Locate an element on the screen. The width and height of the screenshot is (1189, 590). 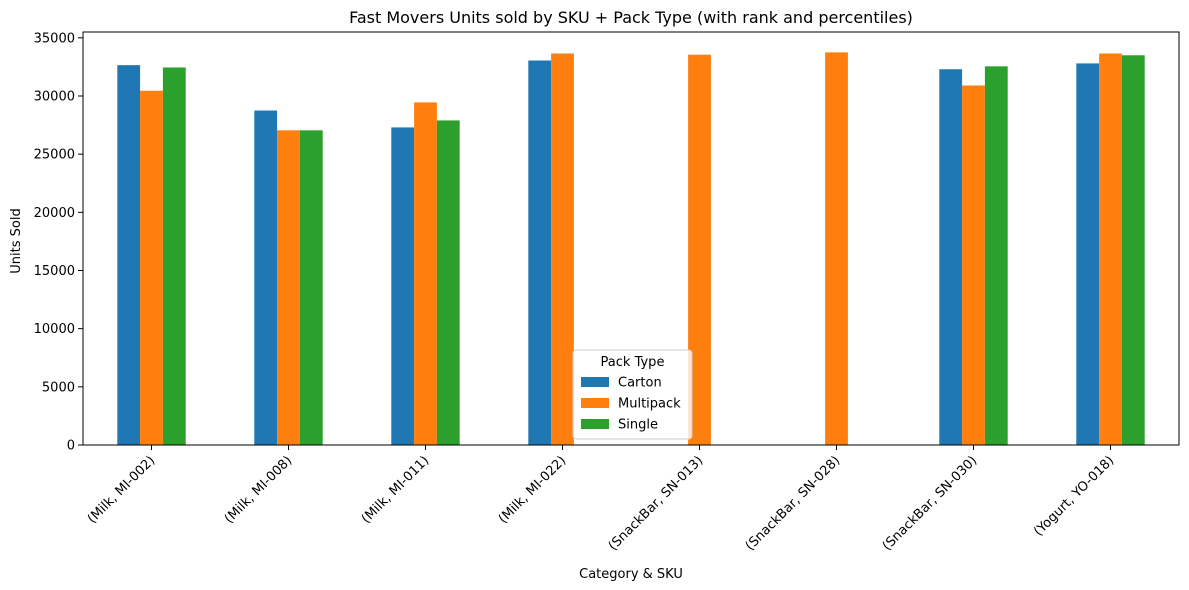
x-tick-label: (SnackBar, SN-028) is located at coordinates (793, 503).